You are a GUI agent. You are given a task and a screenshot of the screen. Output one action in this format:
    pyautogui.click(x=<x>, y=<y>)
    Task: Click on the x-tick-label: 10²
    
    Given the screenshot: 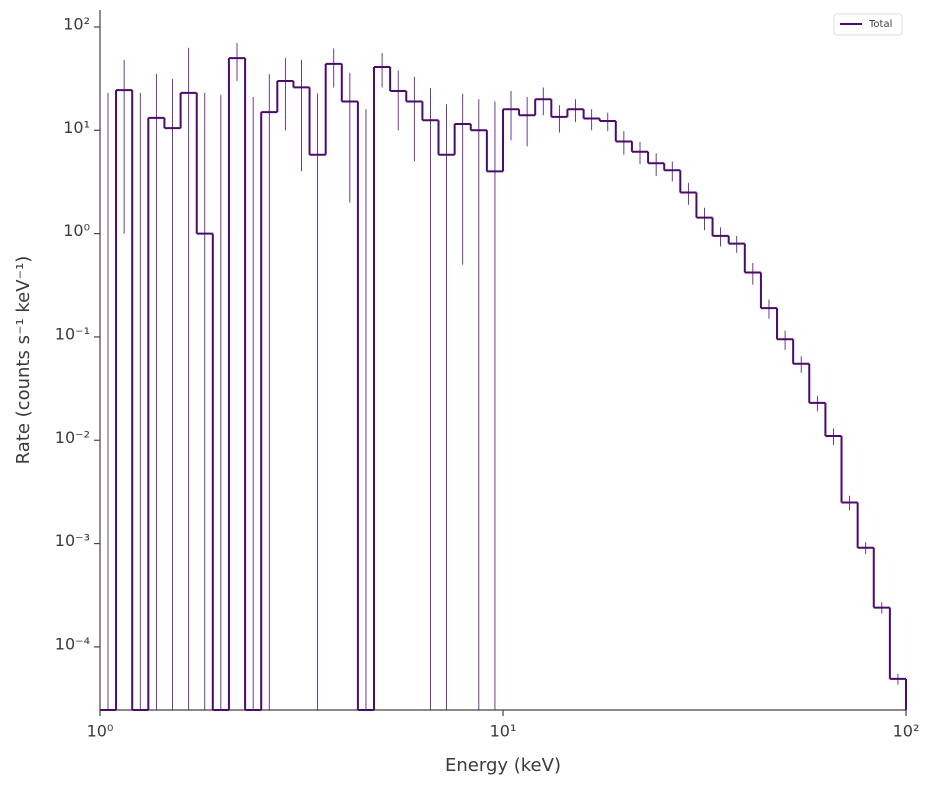 What is the action you would take?
    pyautogui.click(x=906, y=731)
    